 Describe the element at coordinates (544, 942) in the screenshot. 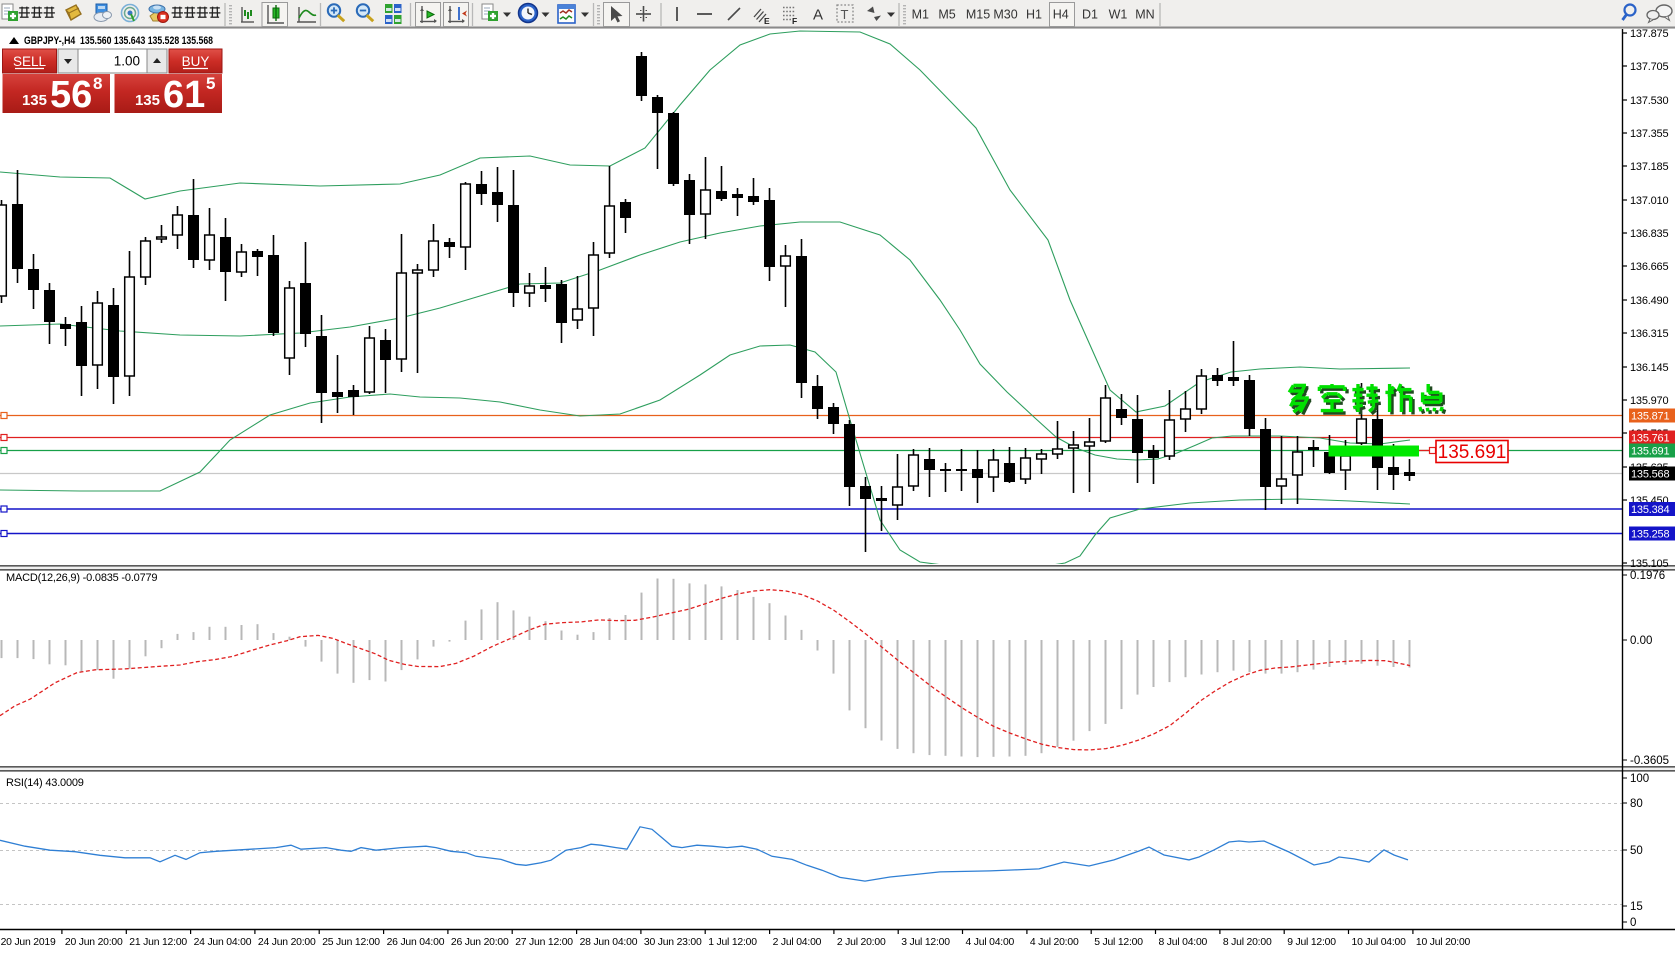

I see `svg-text: 27 Jun 12:00` at that location.